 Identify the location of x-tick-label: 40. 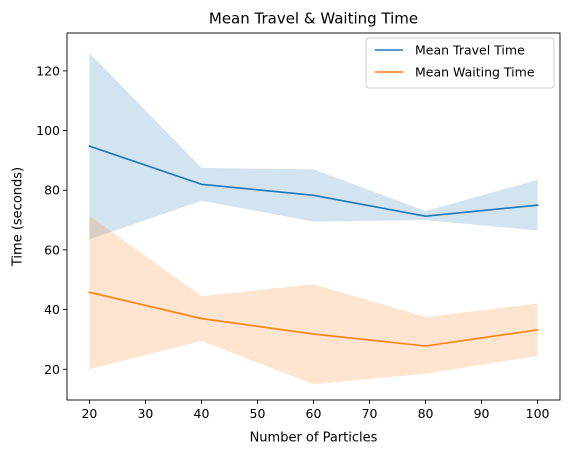
(202, 413).